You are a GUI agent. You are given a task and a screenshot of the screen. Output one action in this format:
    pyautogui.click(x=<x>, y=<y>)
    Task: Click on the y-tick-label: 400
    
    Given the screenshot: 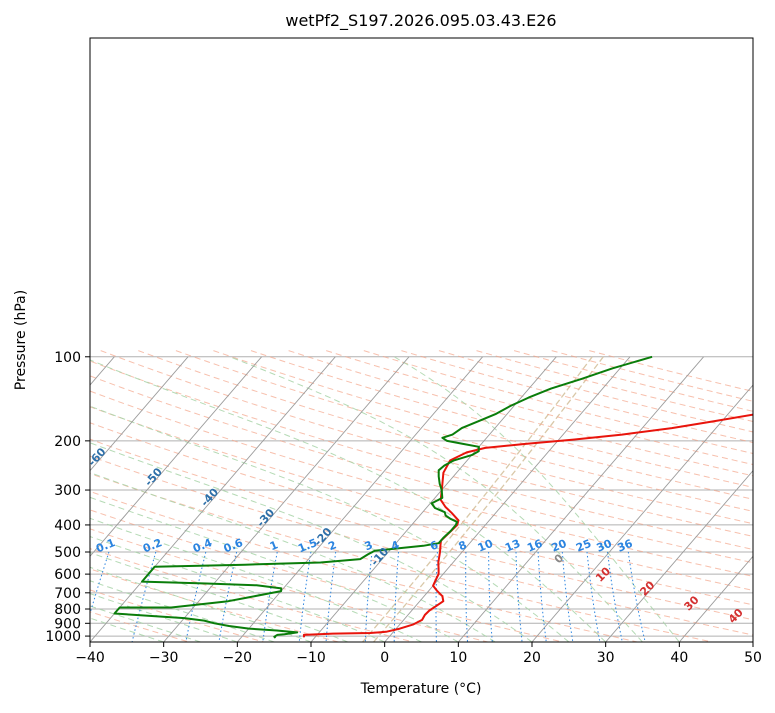 What is the action you would take?
    pyautogui.click(x=67, y=526)
    